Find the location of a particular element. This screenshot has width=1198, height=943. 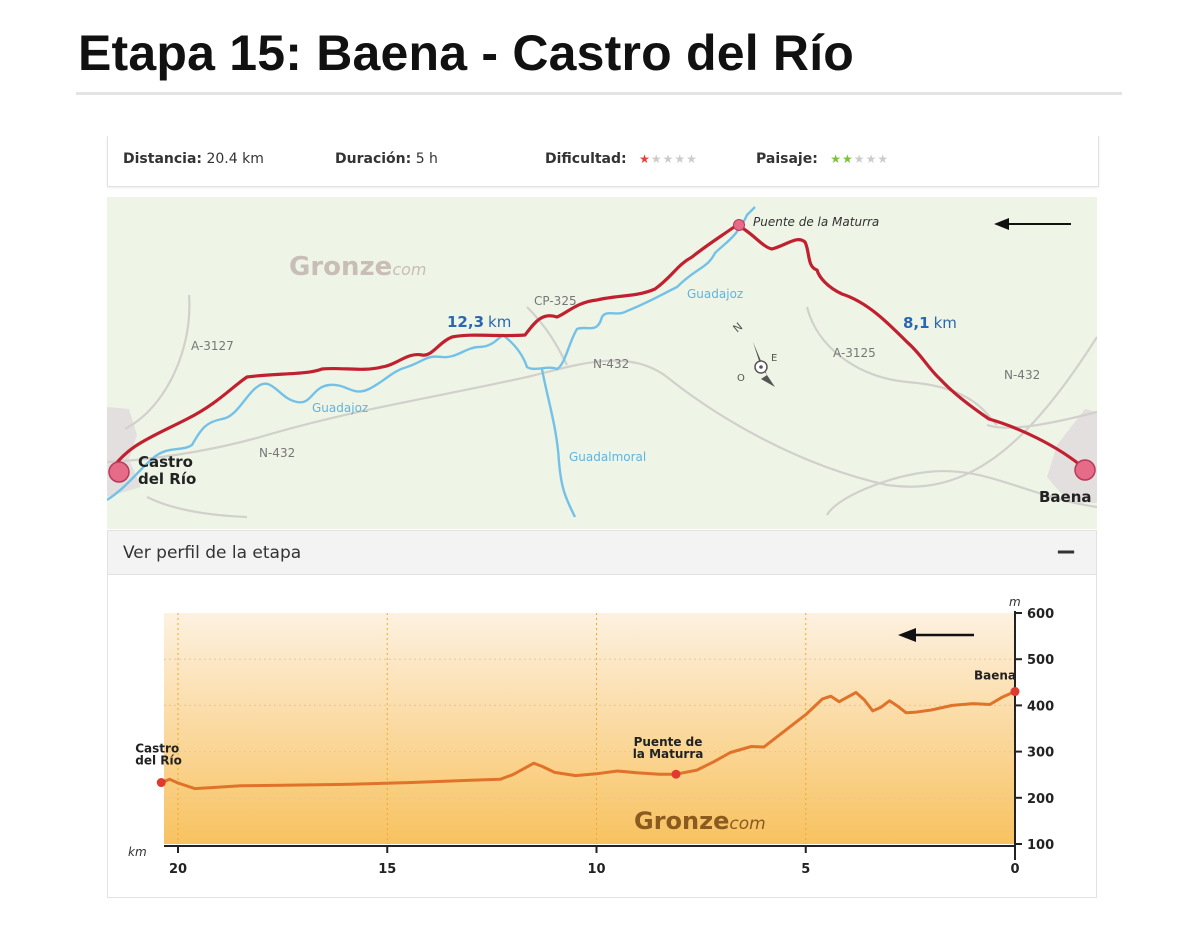

elevation-line is located at coordinates (588, 740).